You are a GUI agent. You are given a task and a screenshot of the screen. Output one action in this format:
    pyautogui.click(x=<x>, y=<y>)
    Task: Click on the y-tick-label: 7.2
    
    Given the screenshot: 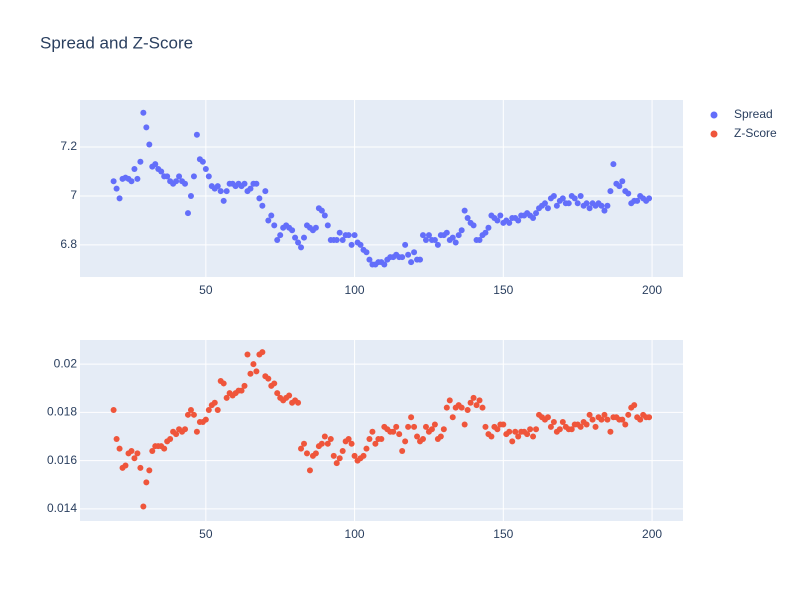 What is the action you would take?
    pyautogui.click(x=68, y=146)
    